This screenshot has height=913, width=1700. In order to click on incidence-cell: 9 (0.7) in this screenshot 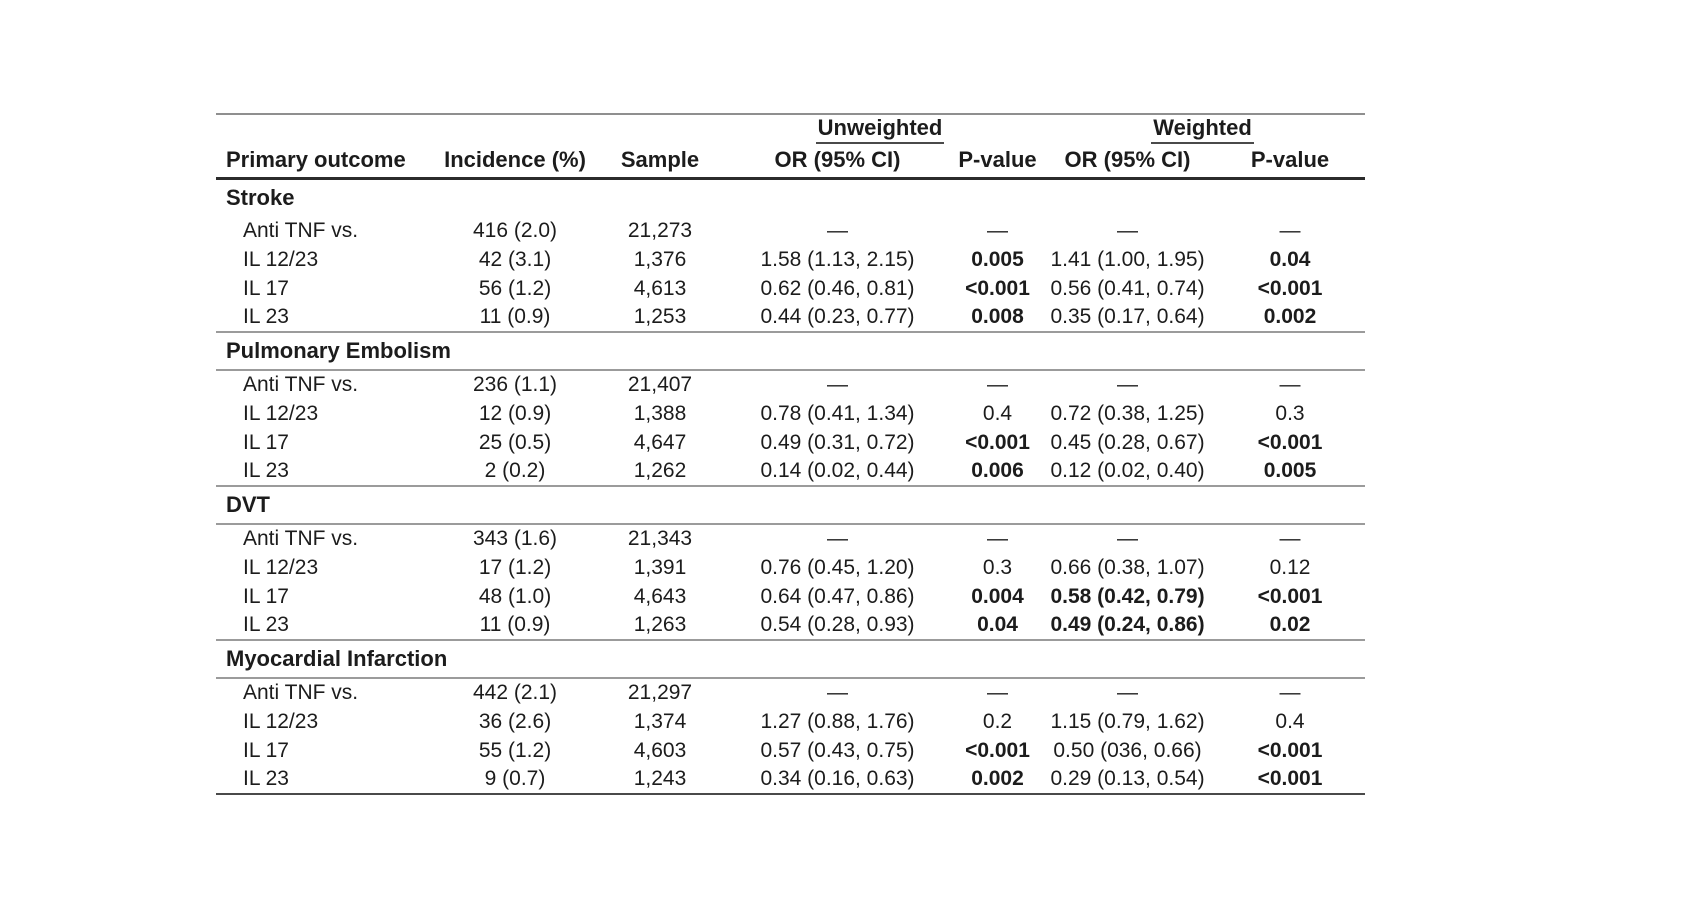, I will do `click(515, 778)`.